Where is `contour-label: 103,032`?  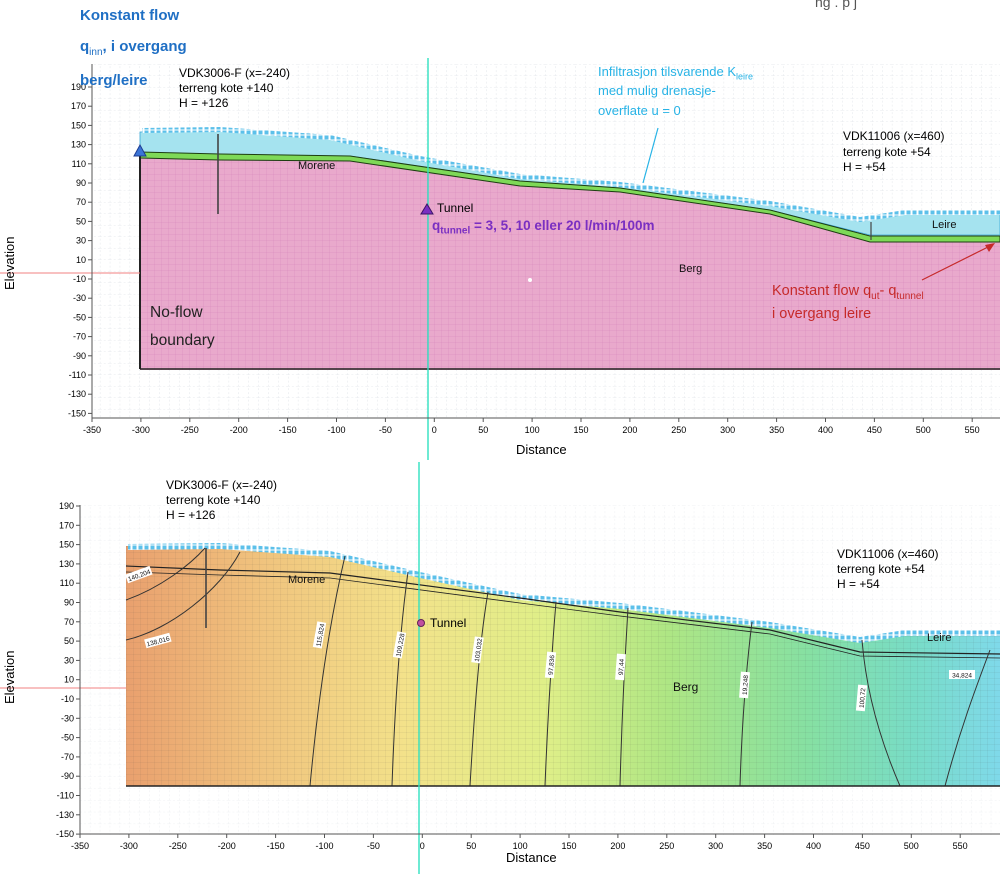
contour-label: 103,032 is located at coordinates (477, 650).